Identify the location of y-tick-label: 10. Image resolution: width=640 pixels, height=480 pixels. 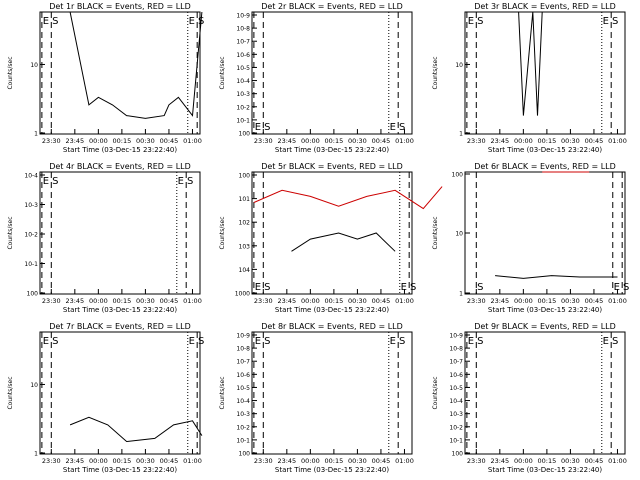
(34, 65).